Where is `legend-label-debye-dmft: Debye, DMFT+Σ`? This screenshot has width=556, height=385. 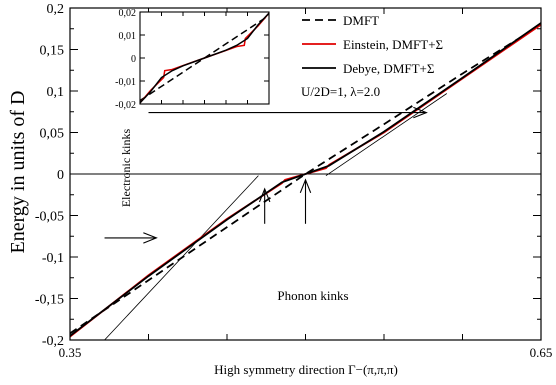
legend-label-debye-dmft: Debye, DMFT+Σ is located at coordinates (388, 68).